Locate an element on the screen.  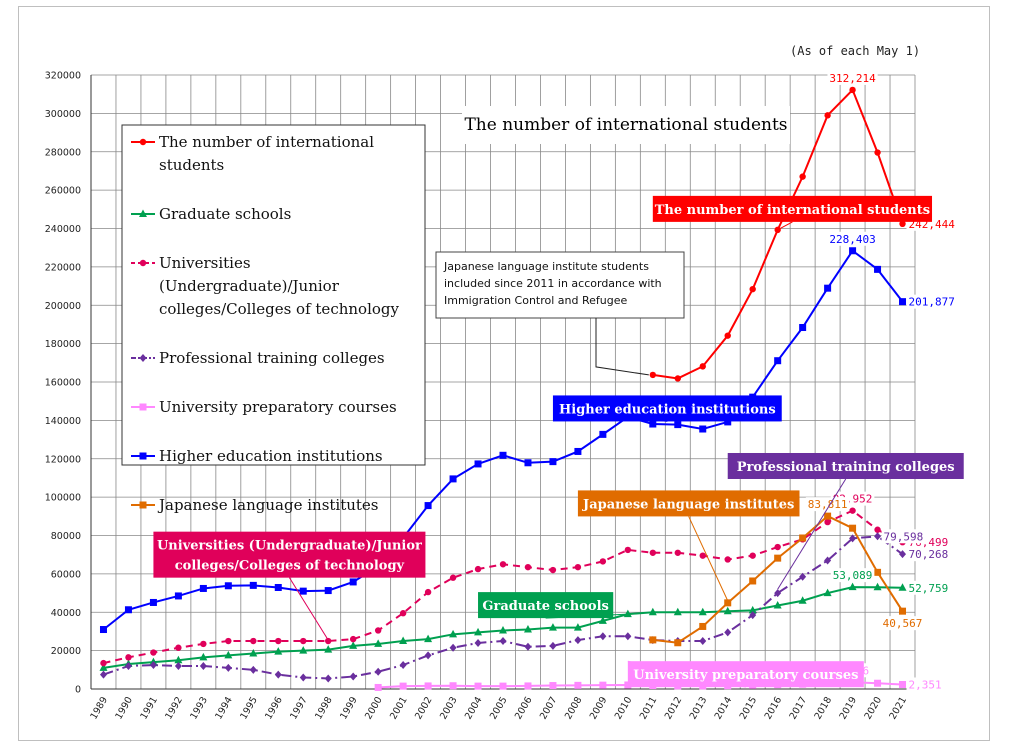
y-tick-label: 160000 is located at coordinates (63, 383).